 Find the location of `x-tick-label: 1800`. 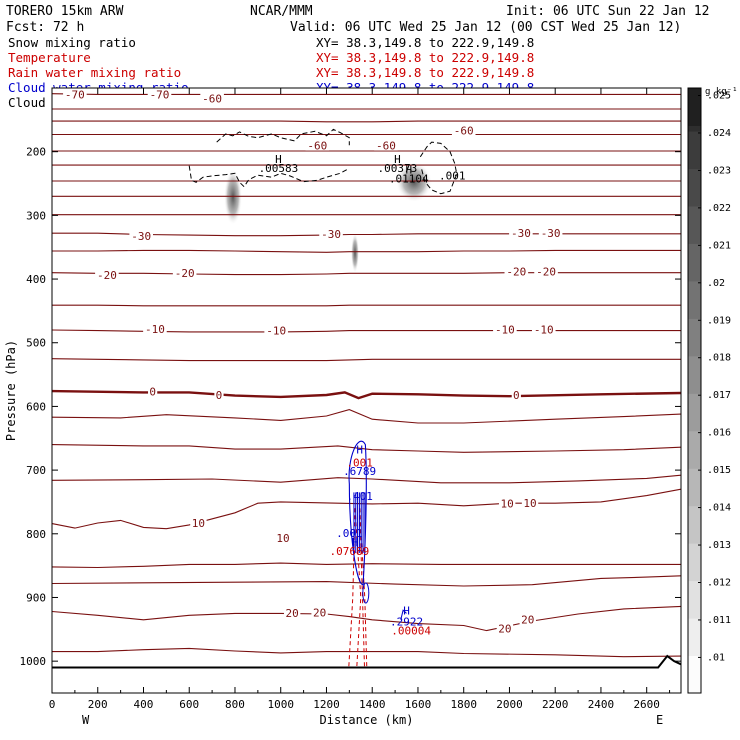

x-tick-label: 1800 is located at coordinates (463, 704).